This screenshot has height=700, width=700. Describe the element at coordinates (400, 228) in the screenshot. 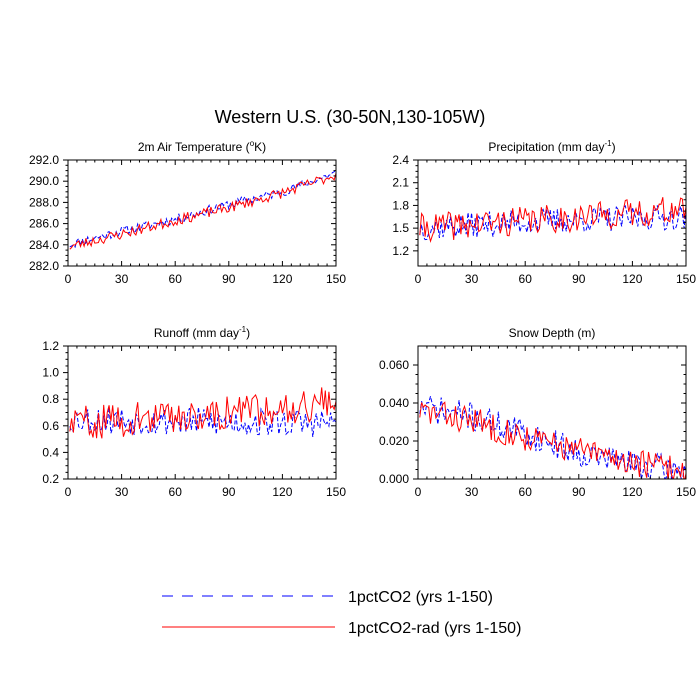

I see `y-tick-label: 1.5` at that location.